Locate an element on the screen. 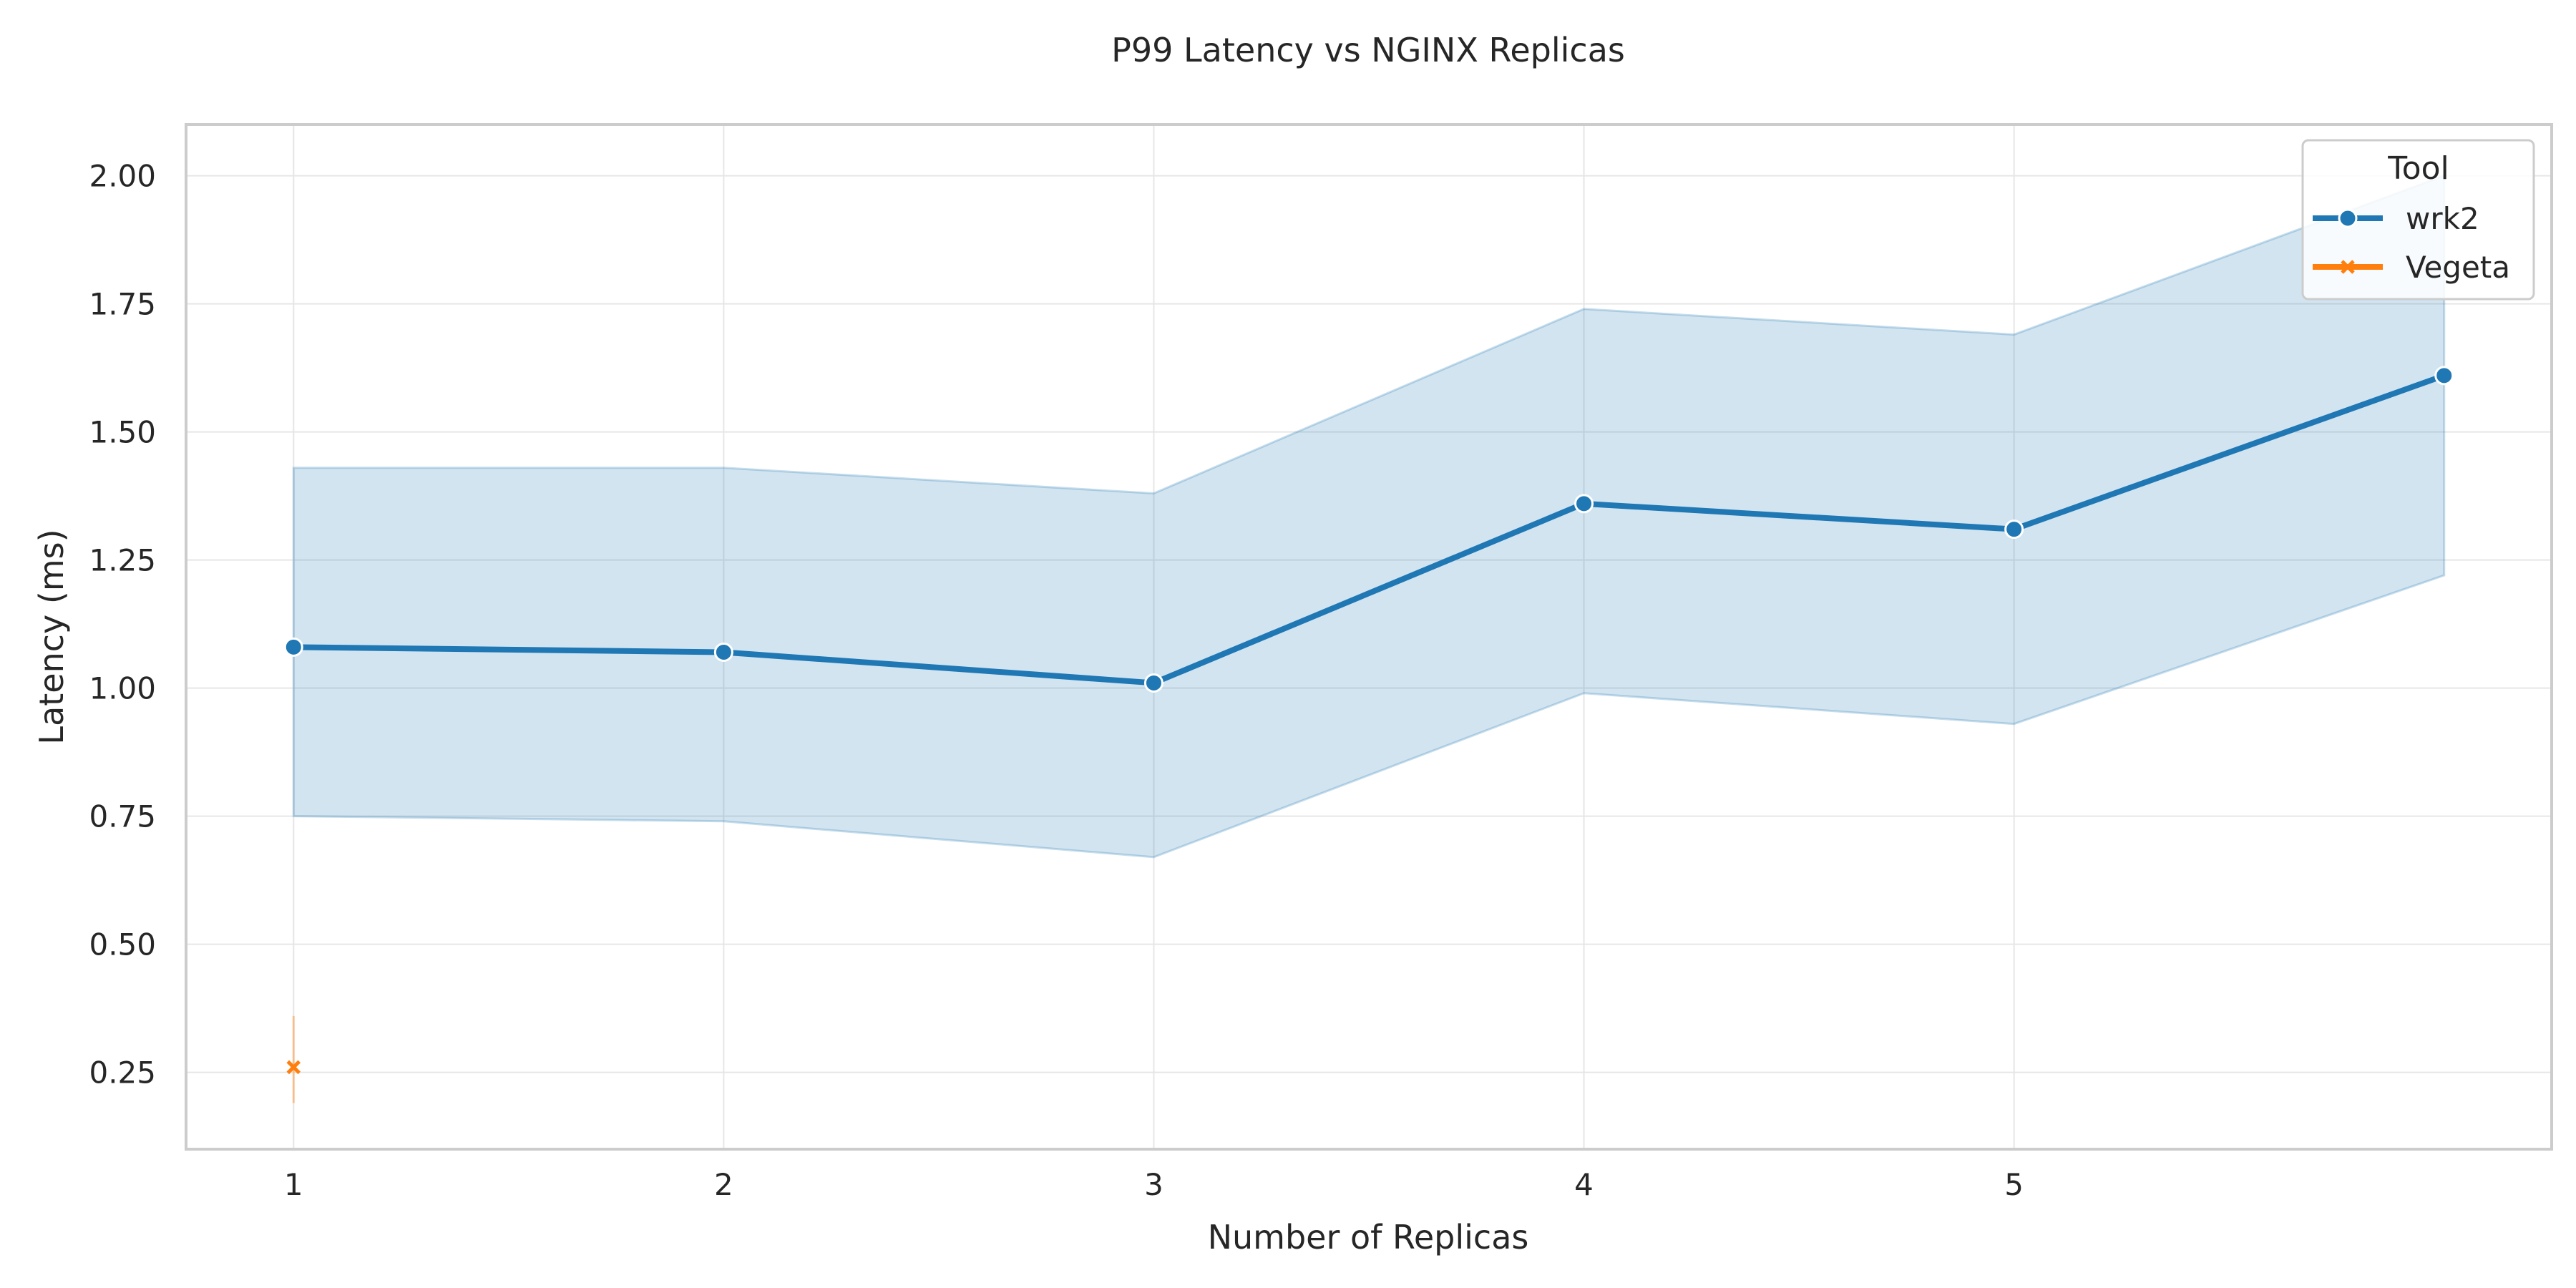  y-tick-label: 1.25 is located at coordinates (122, 560).